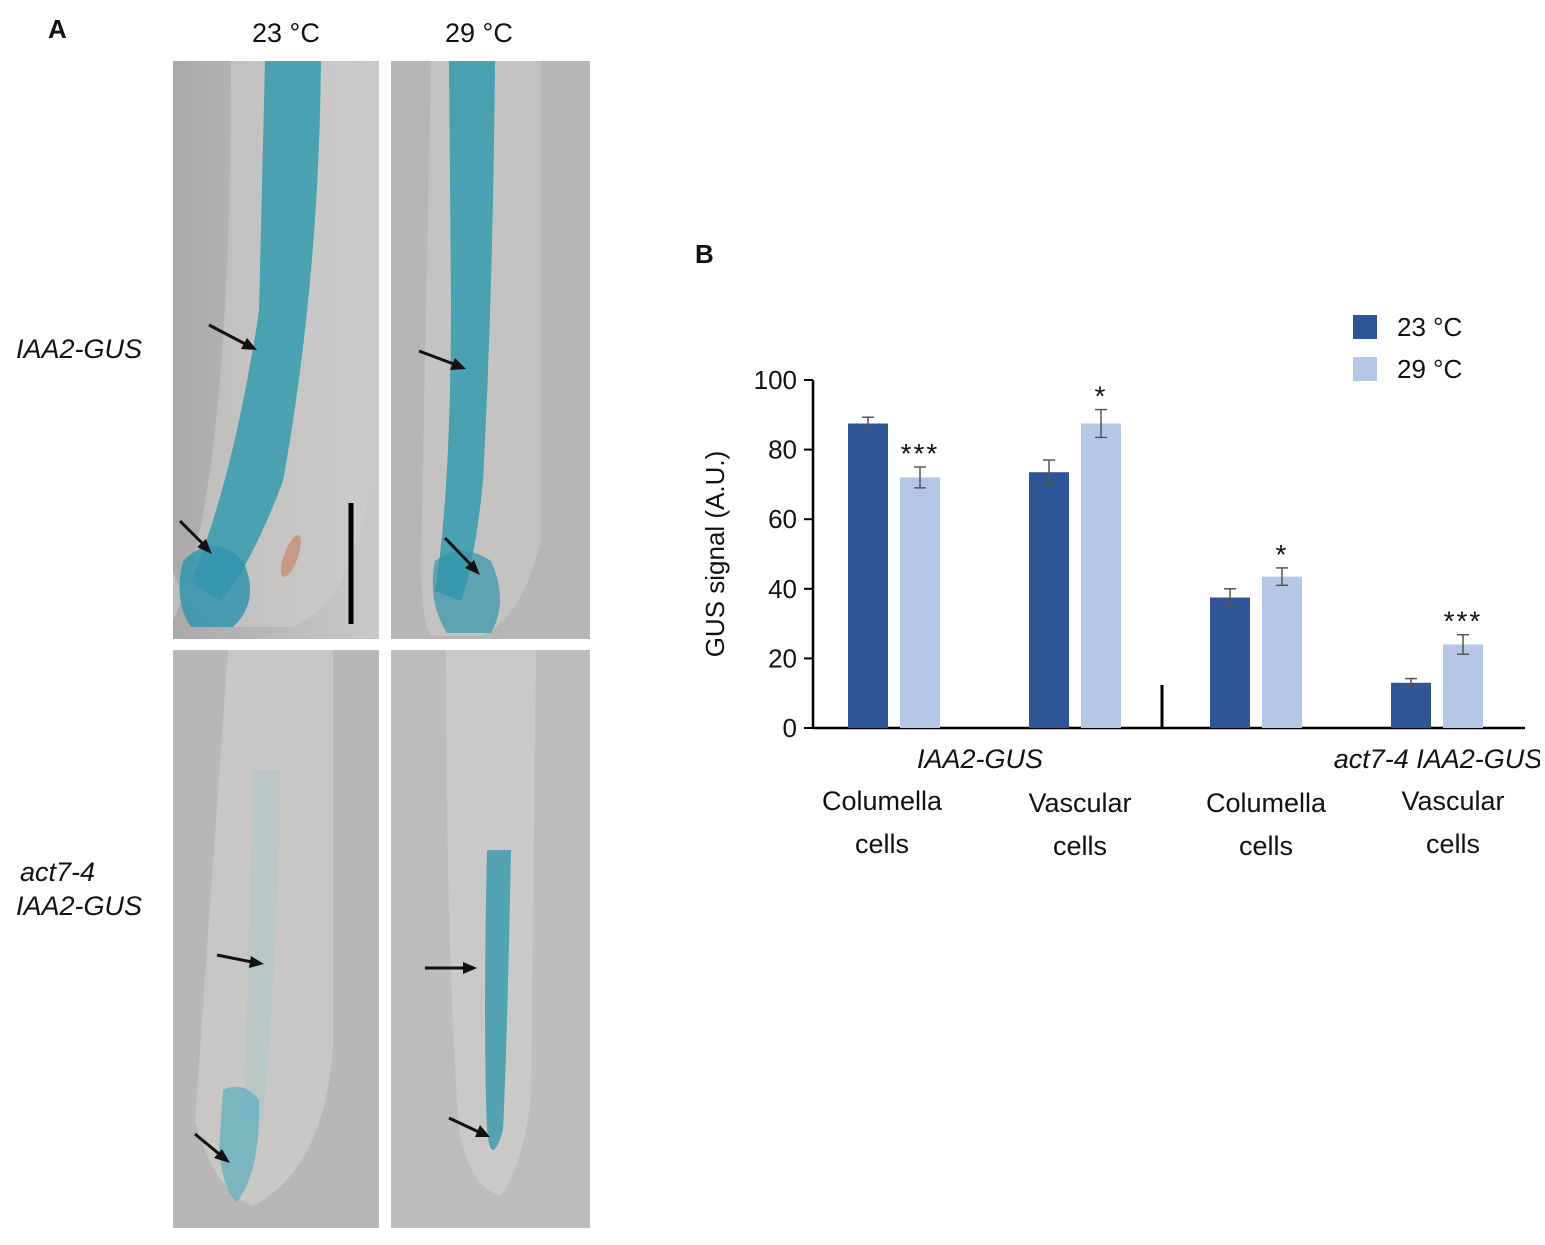 This screenshot has width=1545, height=1245. Describe the element at coordinates (286, 33) in the screenshot. I see `column-header-23c: 23 °C` at that location.